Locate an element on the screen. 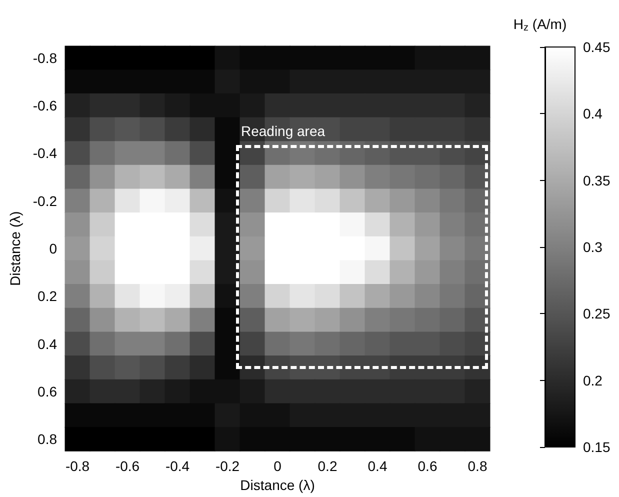  y-tick-label: -0.6 is located at coordinates (45, 106).